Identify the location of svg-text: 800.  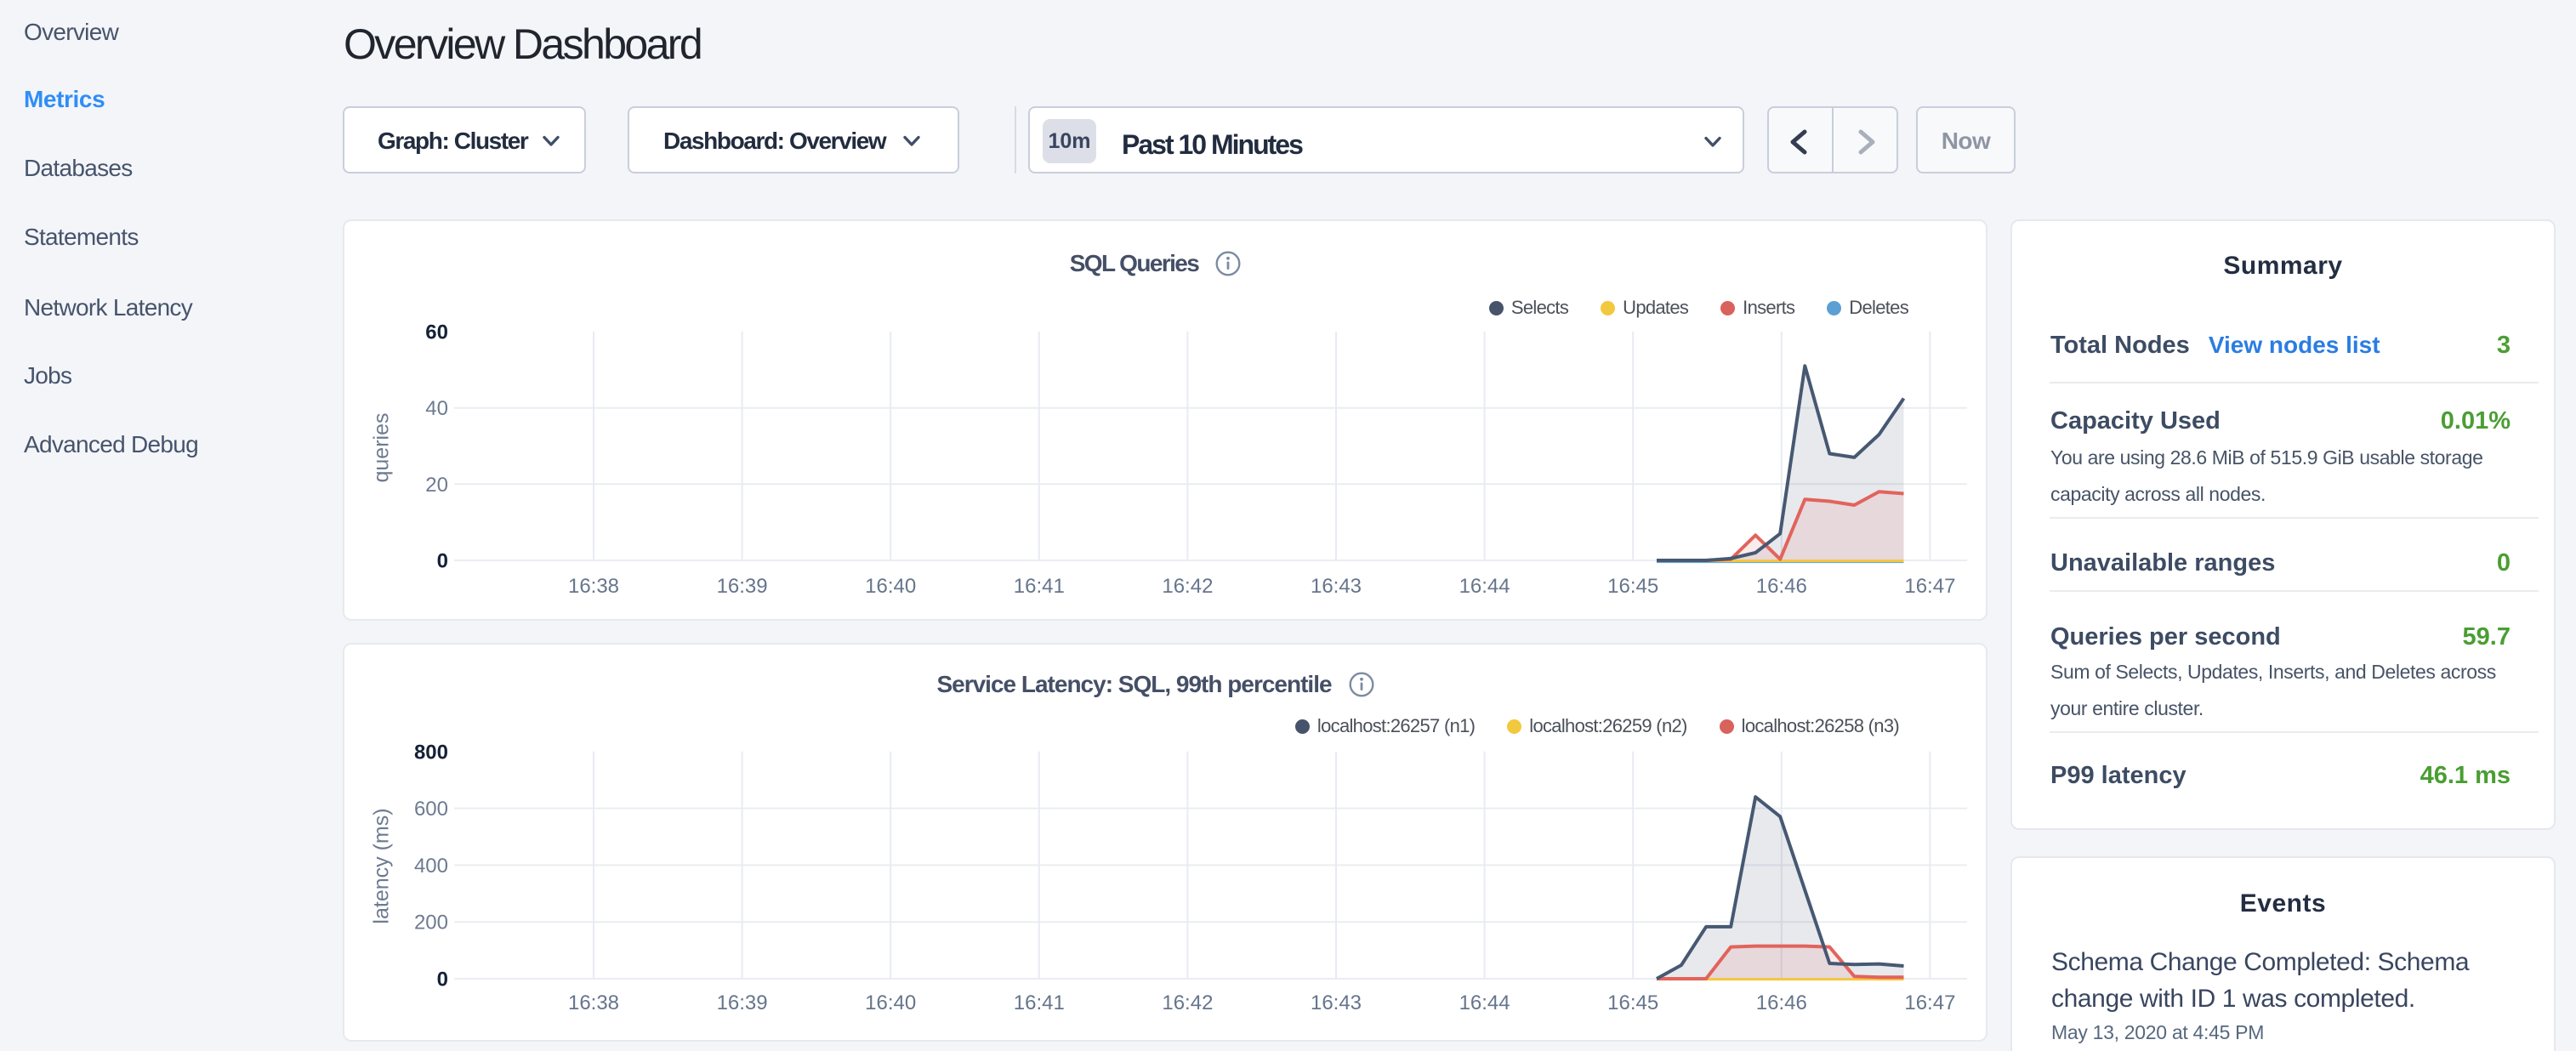
(431, 752).